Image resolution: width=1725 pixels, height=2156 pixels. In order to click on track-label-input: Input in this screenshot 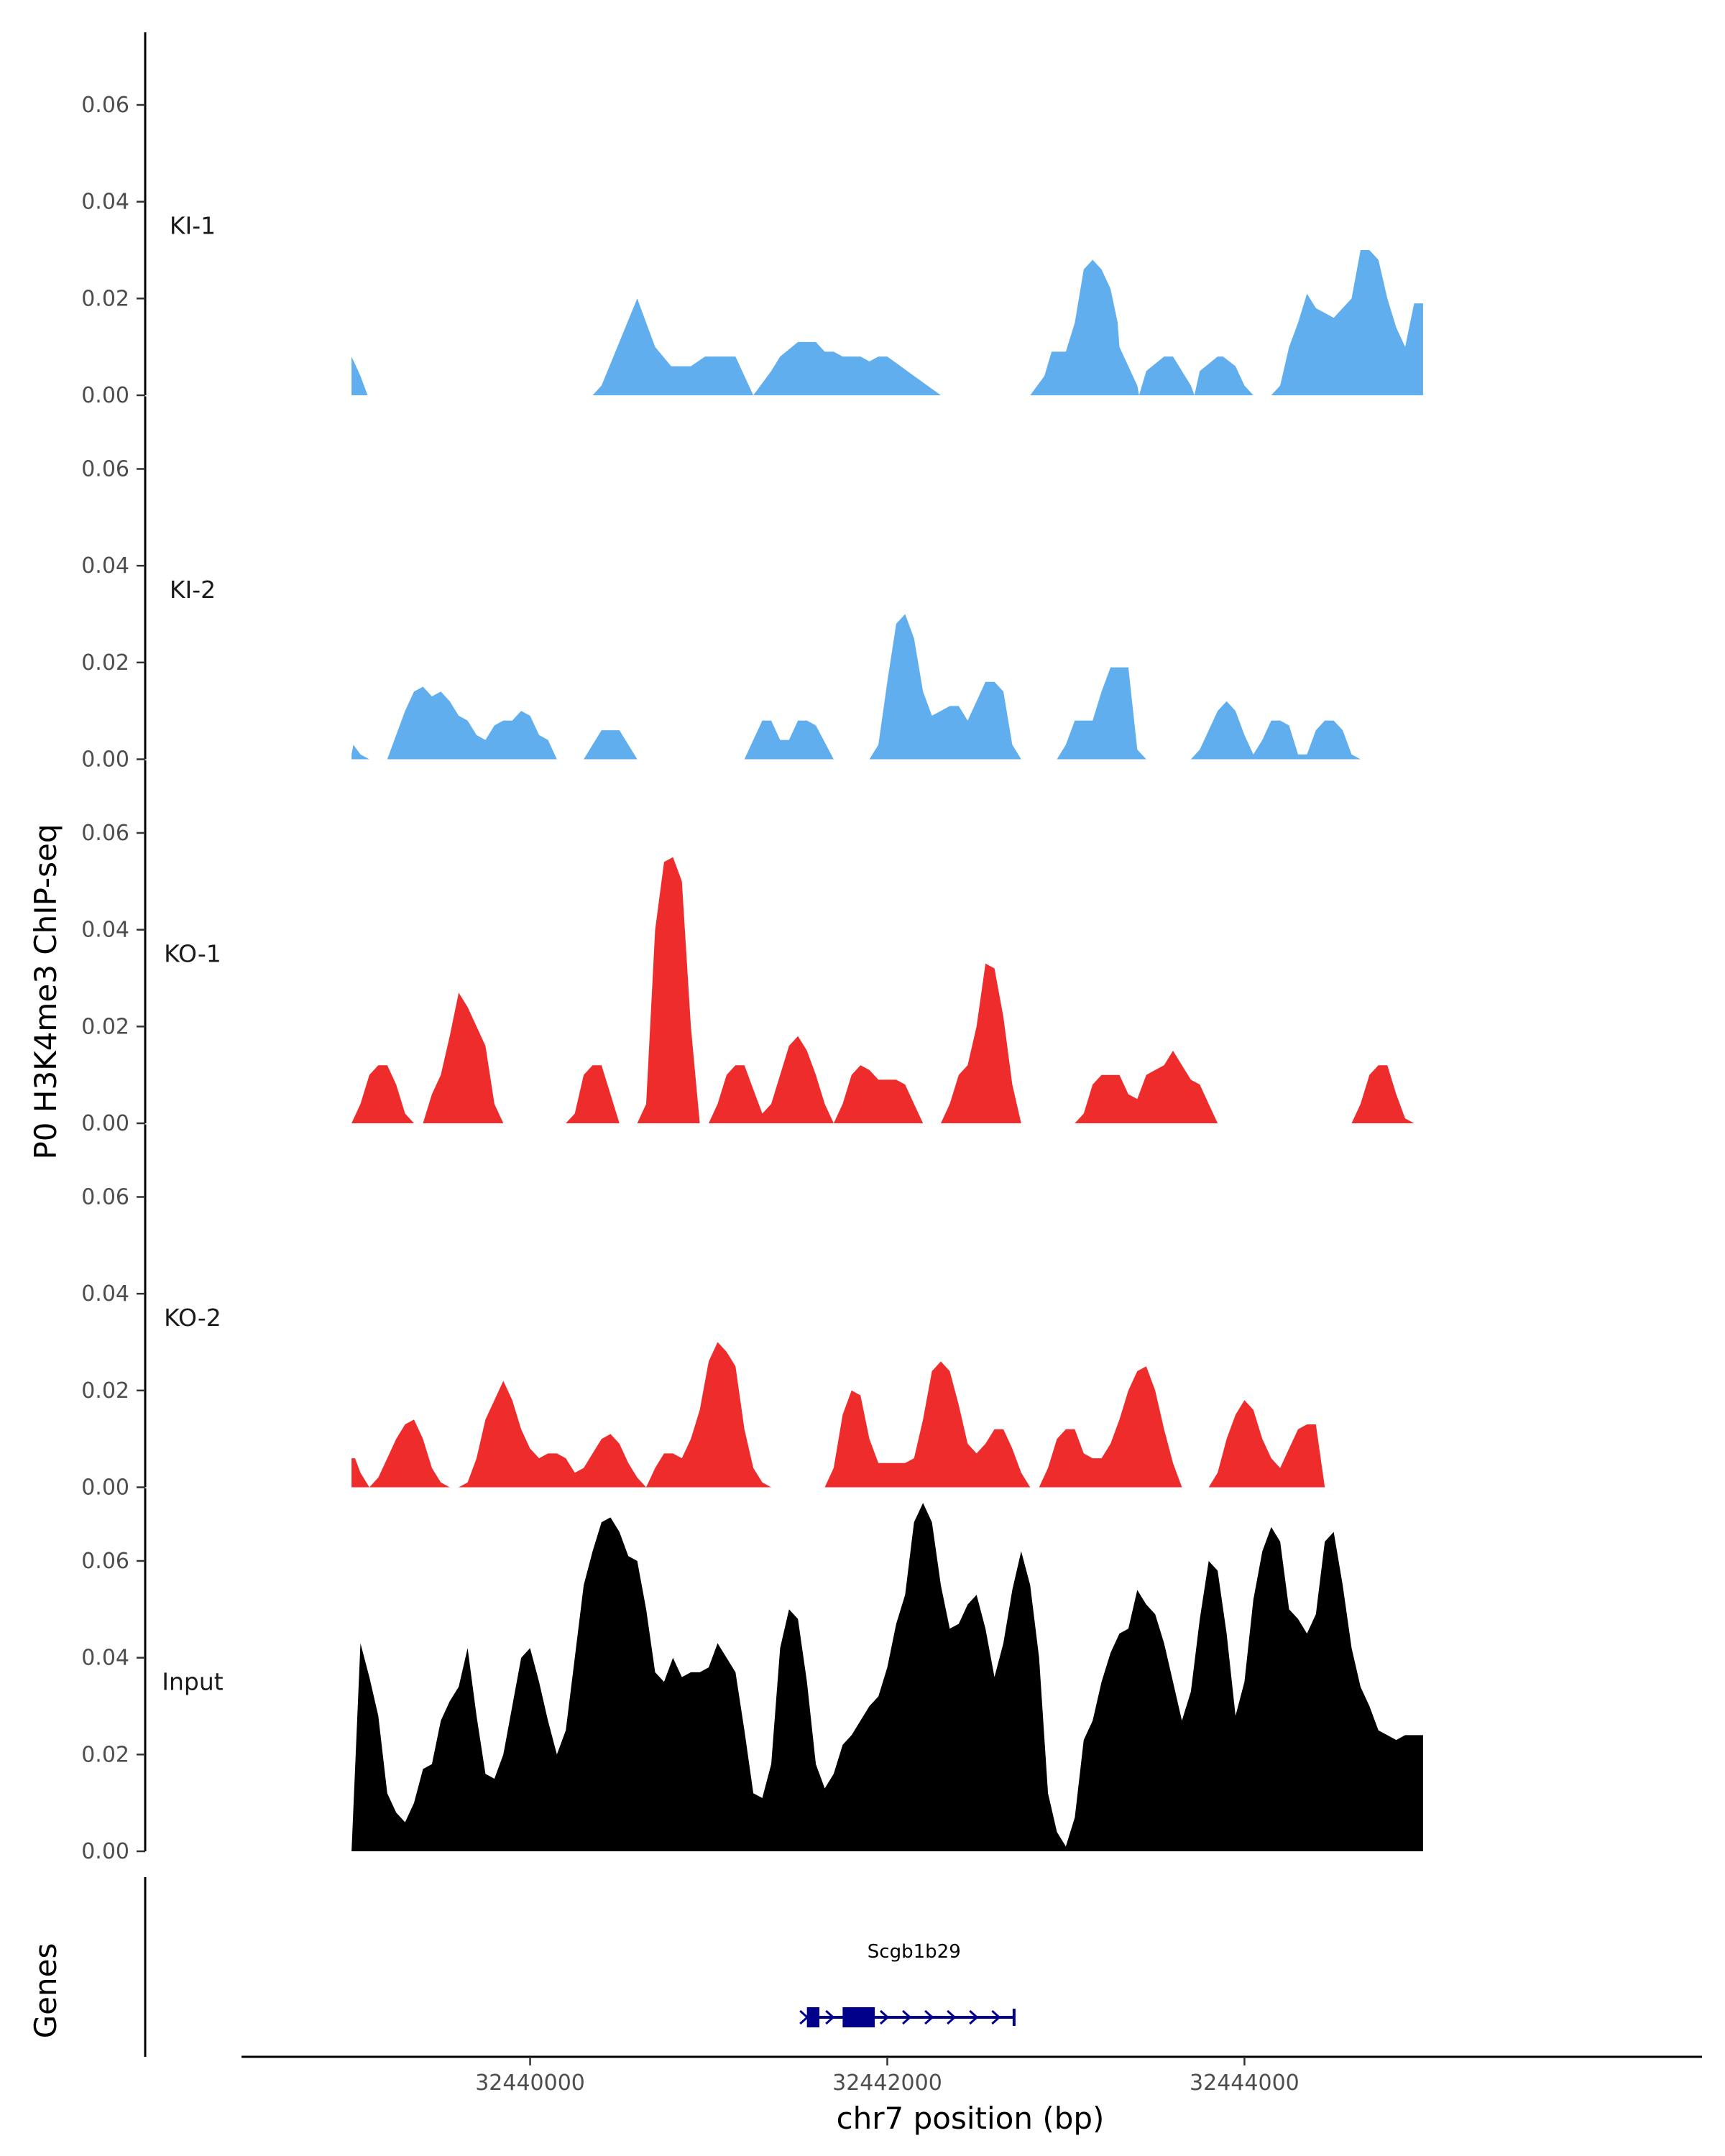, I will do `click(193, 1681)`.